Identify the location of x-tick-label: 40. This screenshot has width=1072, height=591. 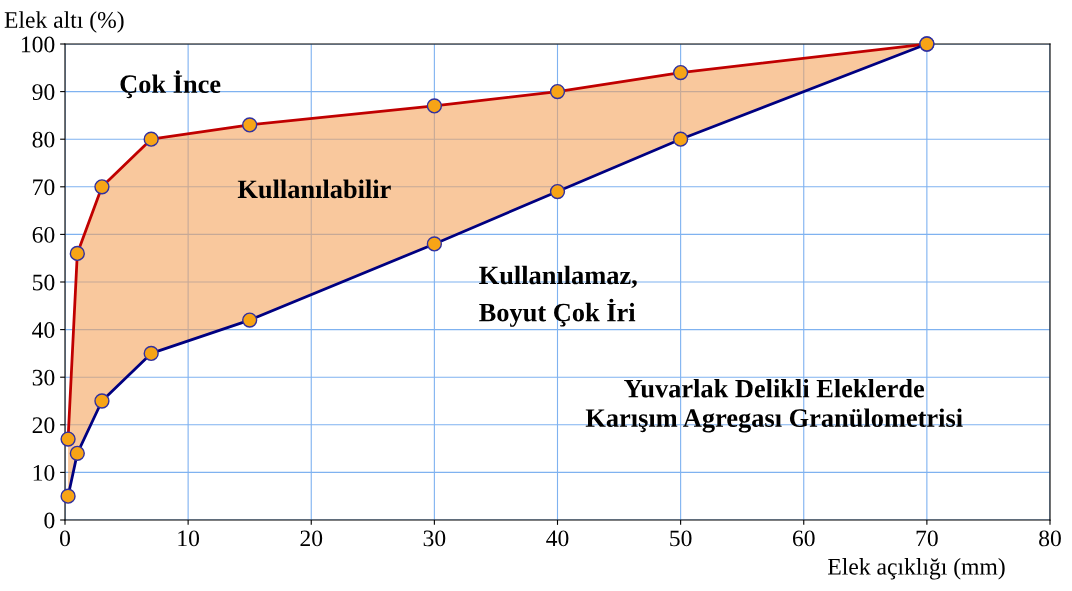
(557, 538).